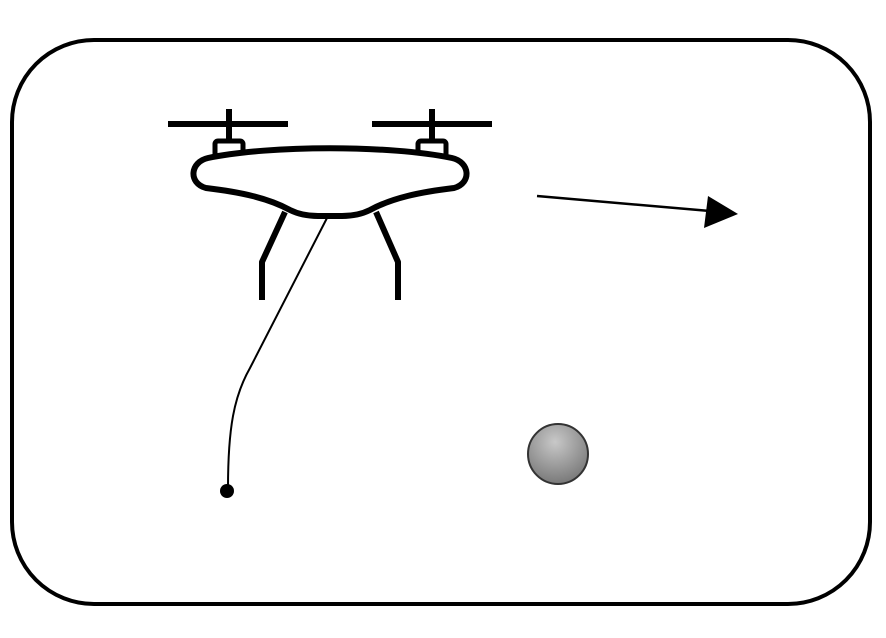 This screenshot has width=886, height=638. I want to click on gray-ball, so click(558, 454).